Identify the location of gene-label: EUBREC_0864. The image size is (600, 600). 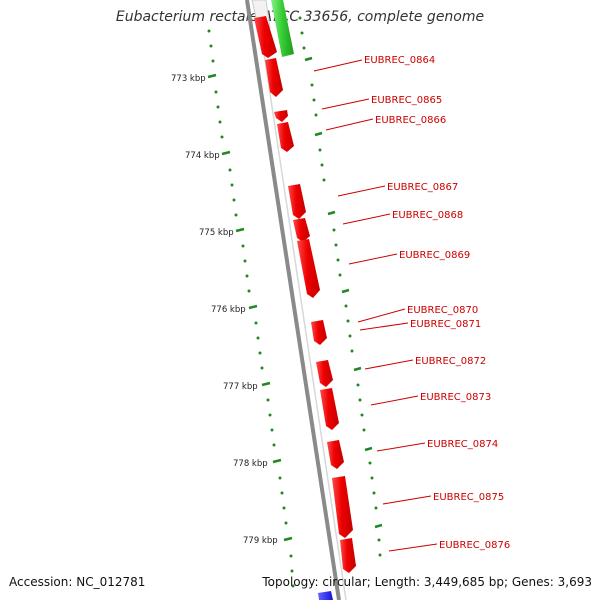
(399, 60).